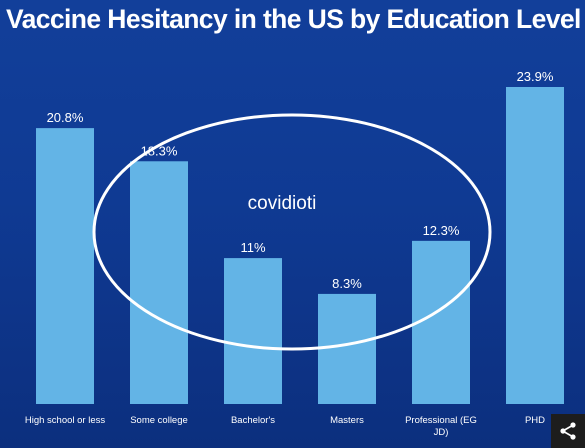  Describe the element at coordinates (535, 76) in the screenshot. I see `value-label: 23.9%` at that location.